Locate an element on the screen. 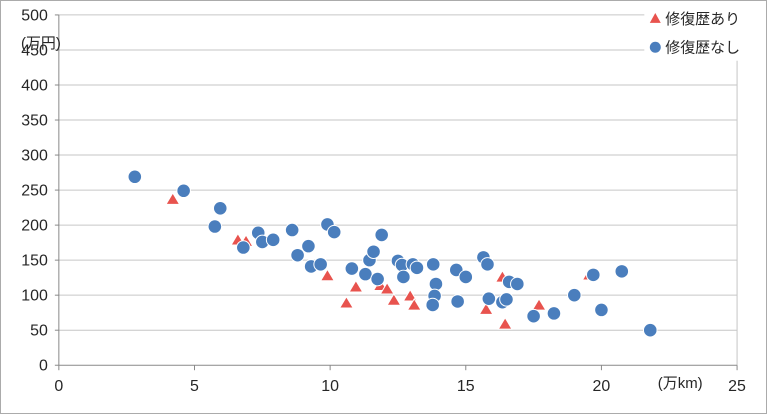 The image size is (767, 414). y-tick-label-100: 100 is located at coordinates (34, 296).